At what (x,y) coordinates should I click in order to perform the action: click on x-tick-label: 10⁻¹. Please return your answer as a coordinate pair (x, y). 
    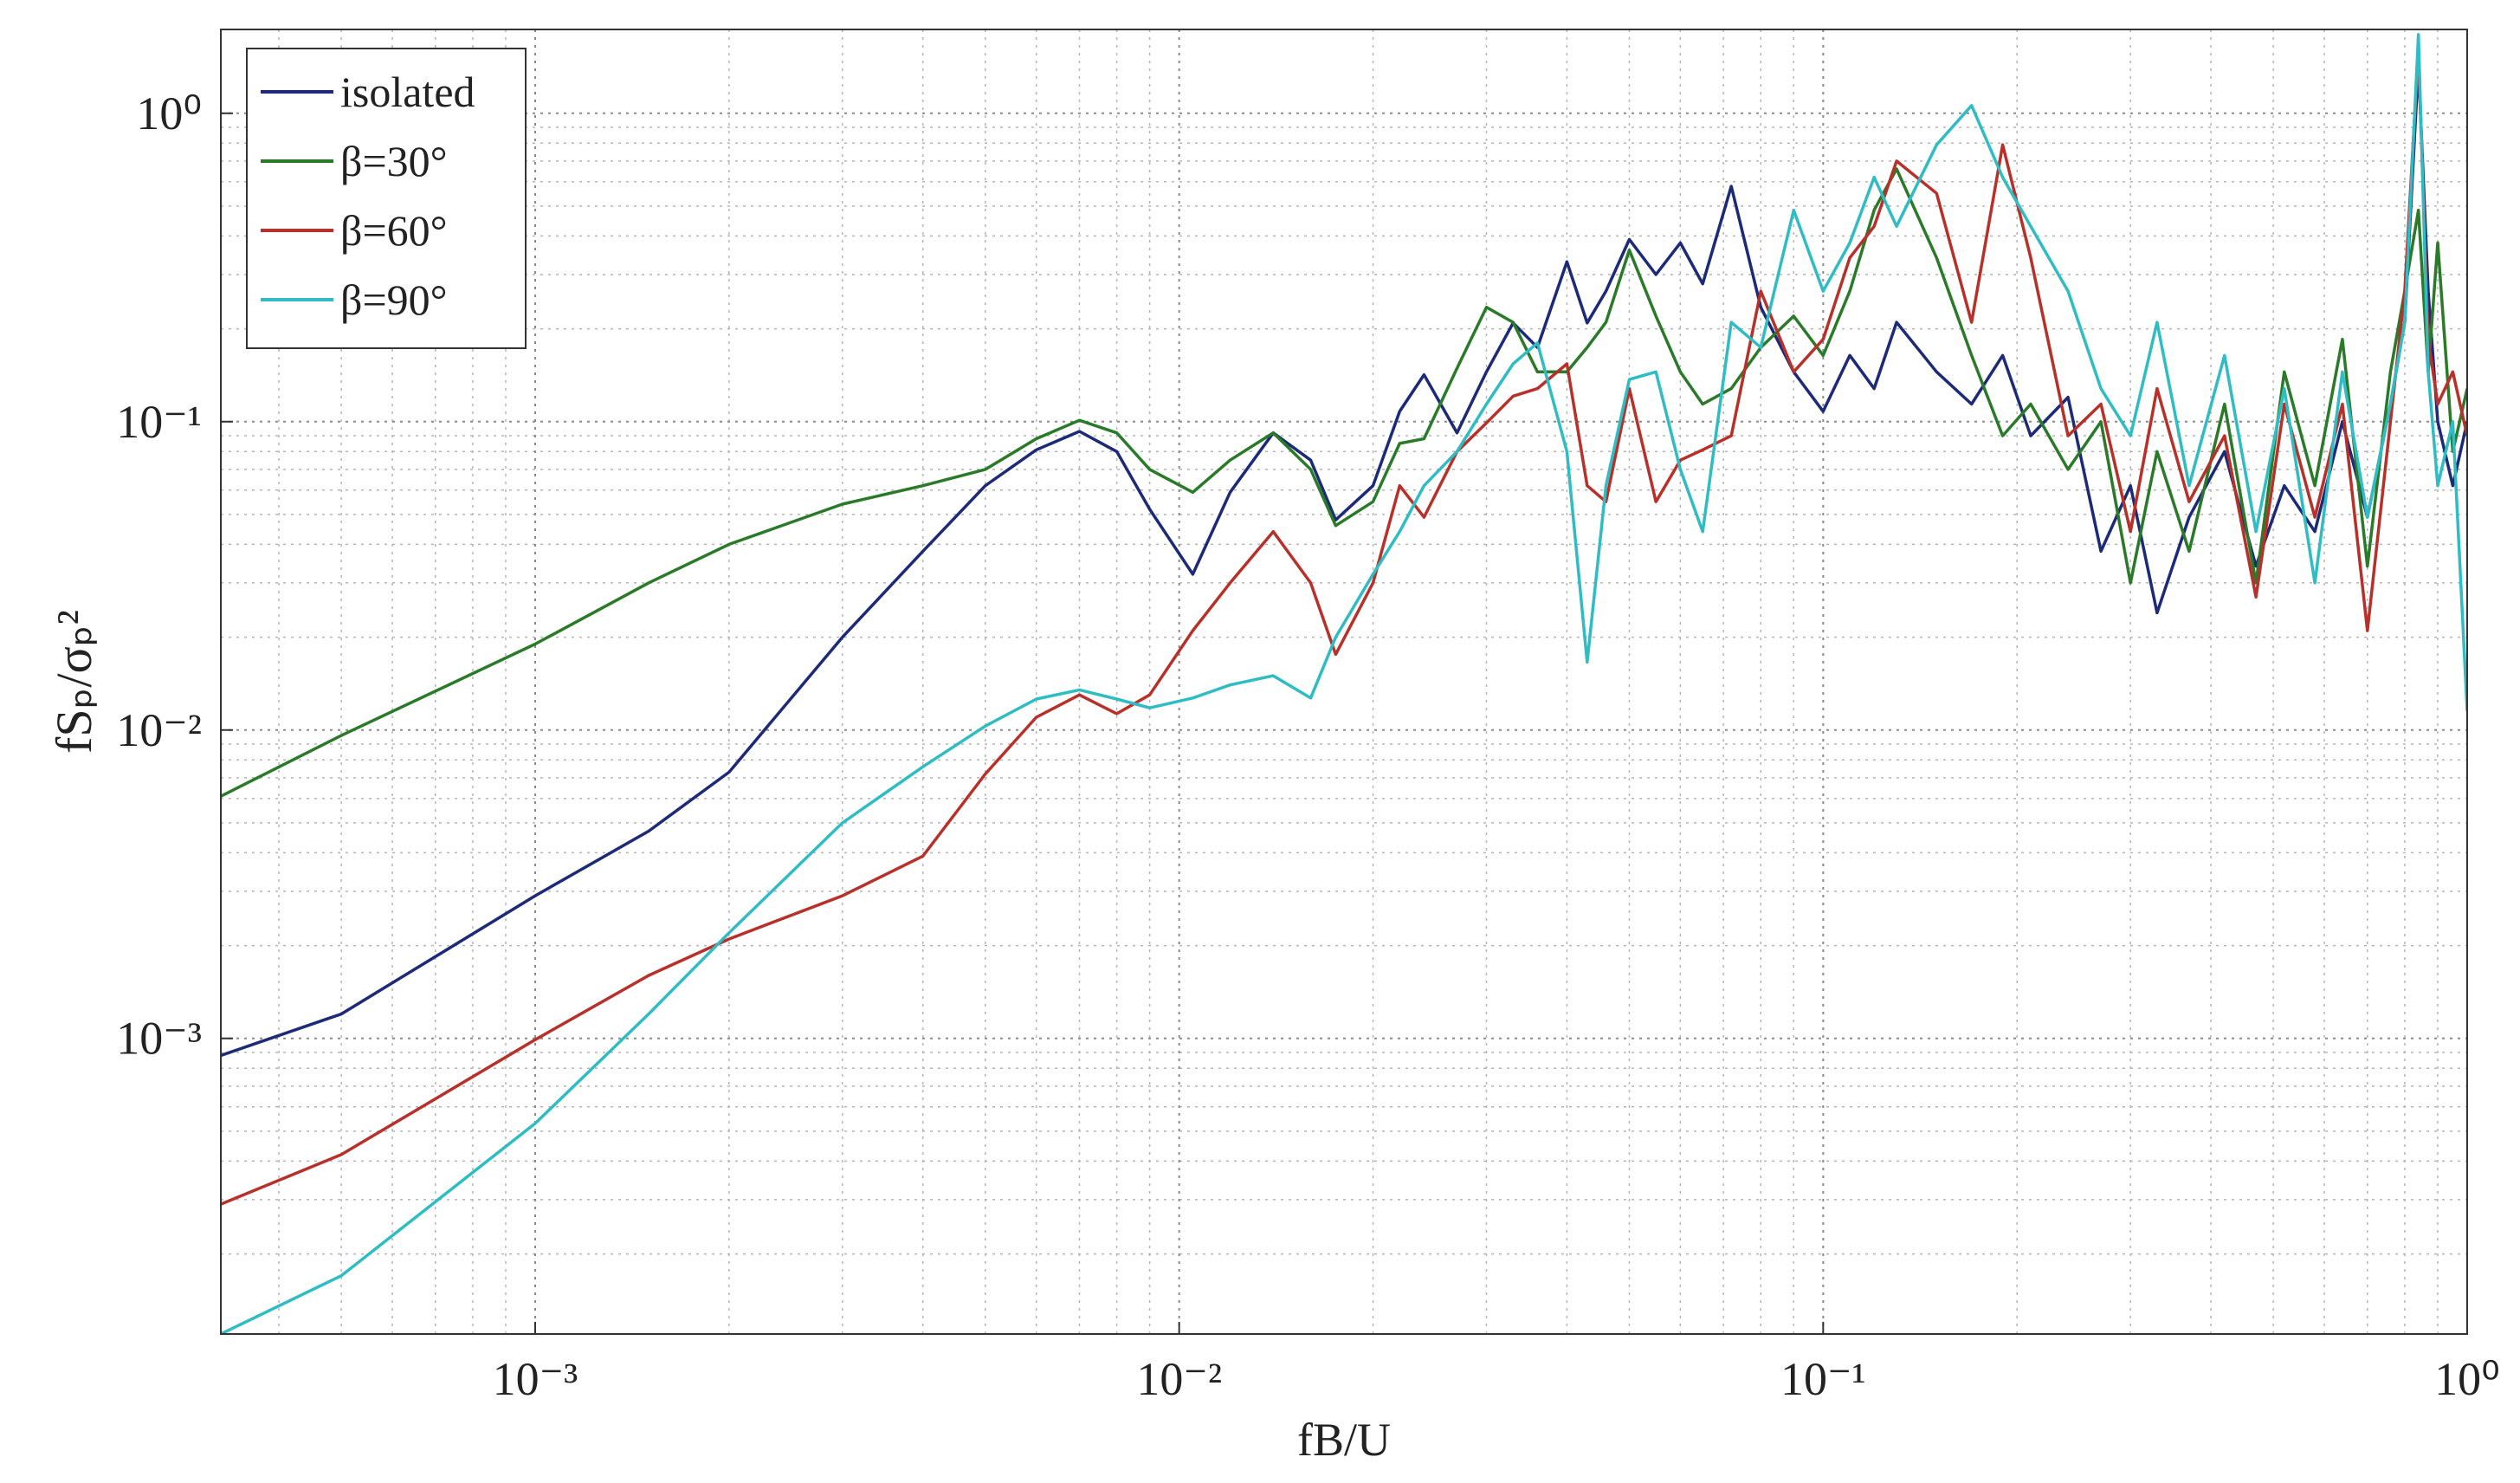
    Looking at the image, I should click on (1823, 1379).